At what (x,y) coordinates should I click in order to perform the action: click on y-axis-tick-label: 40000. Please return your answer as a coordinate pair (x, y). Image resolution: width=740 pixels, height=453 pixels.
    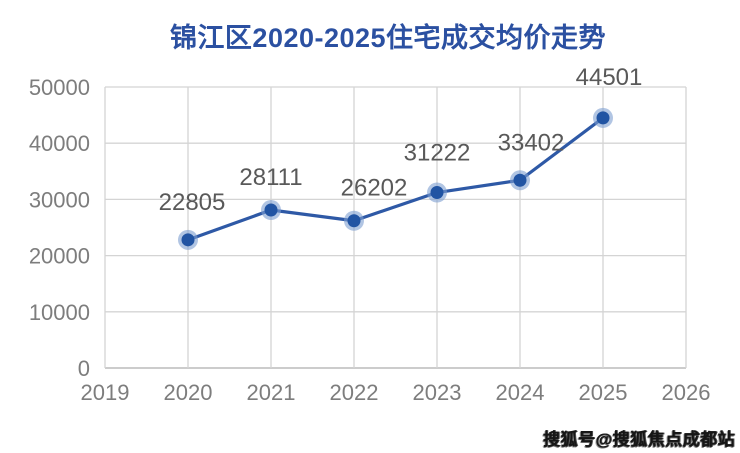
    Looking at the image, I should click on (59, 143).